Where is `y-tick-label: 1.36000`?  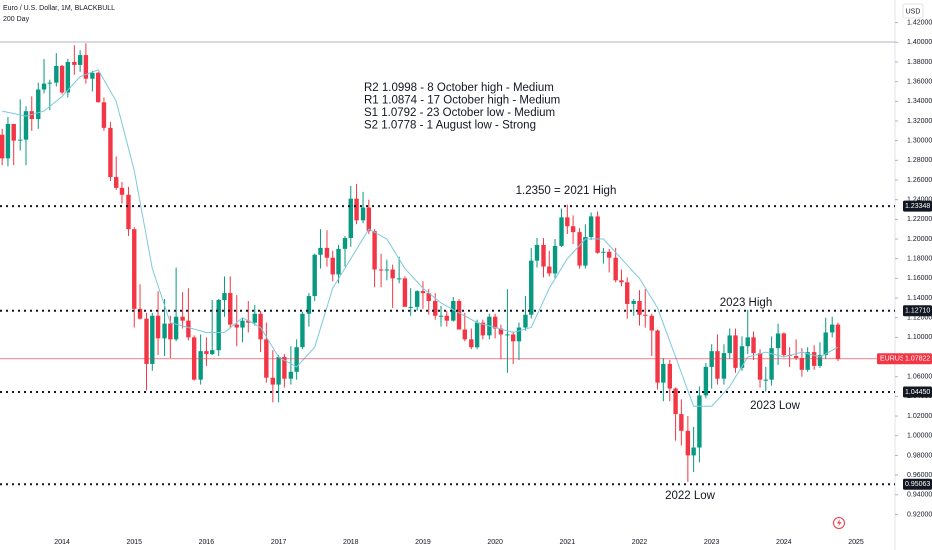 y-tick-label: 1.36000 is located at coordinates (919, 81).